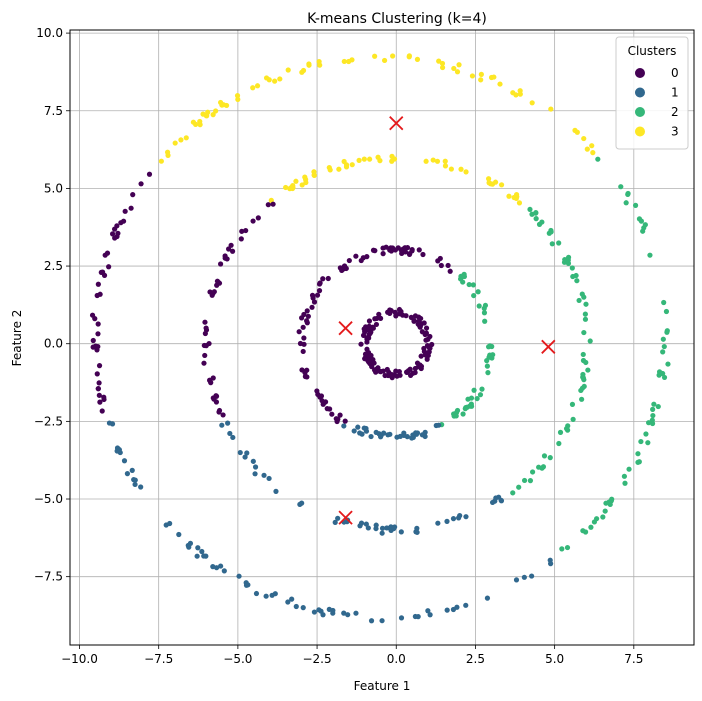  What do you see at coordinates (53, 266) in the screenshot?
I see `y-tick-label: 2.5` at bounding box center [53, 266].